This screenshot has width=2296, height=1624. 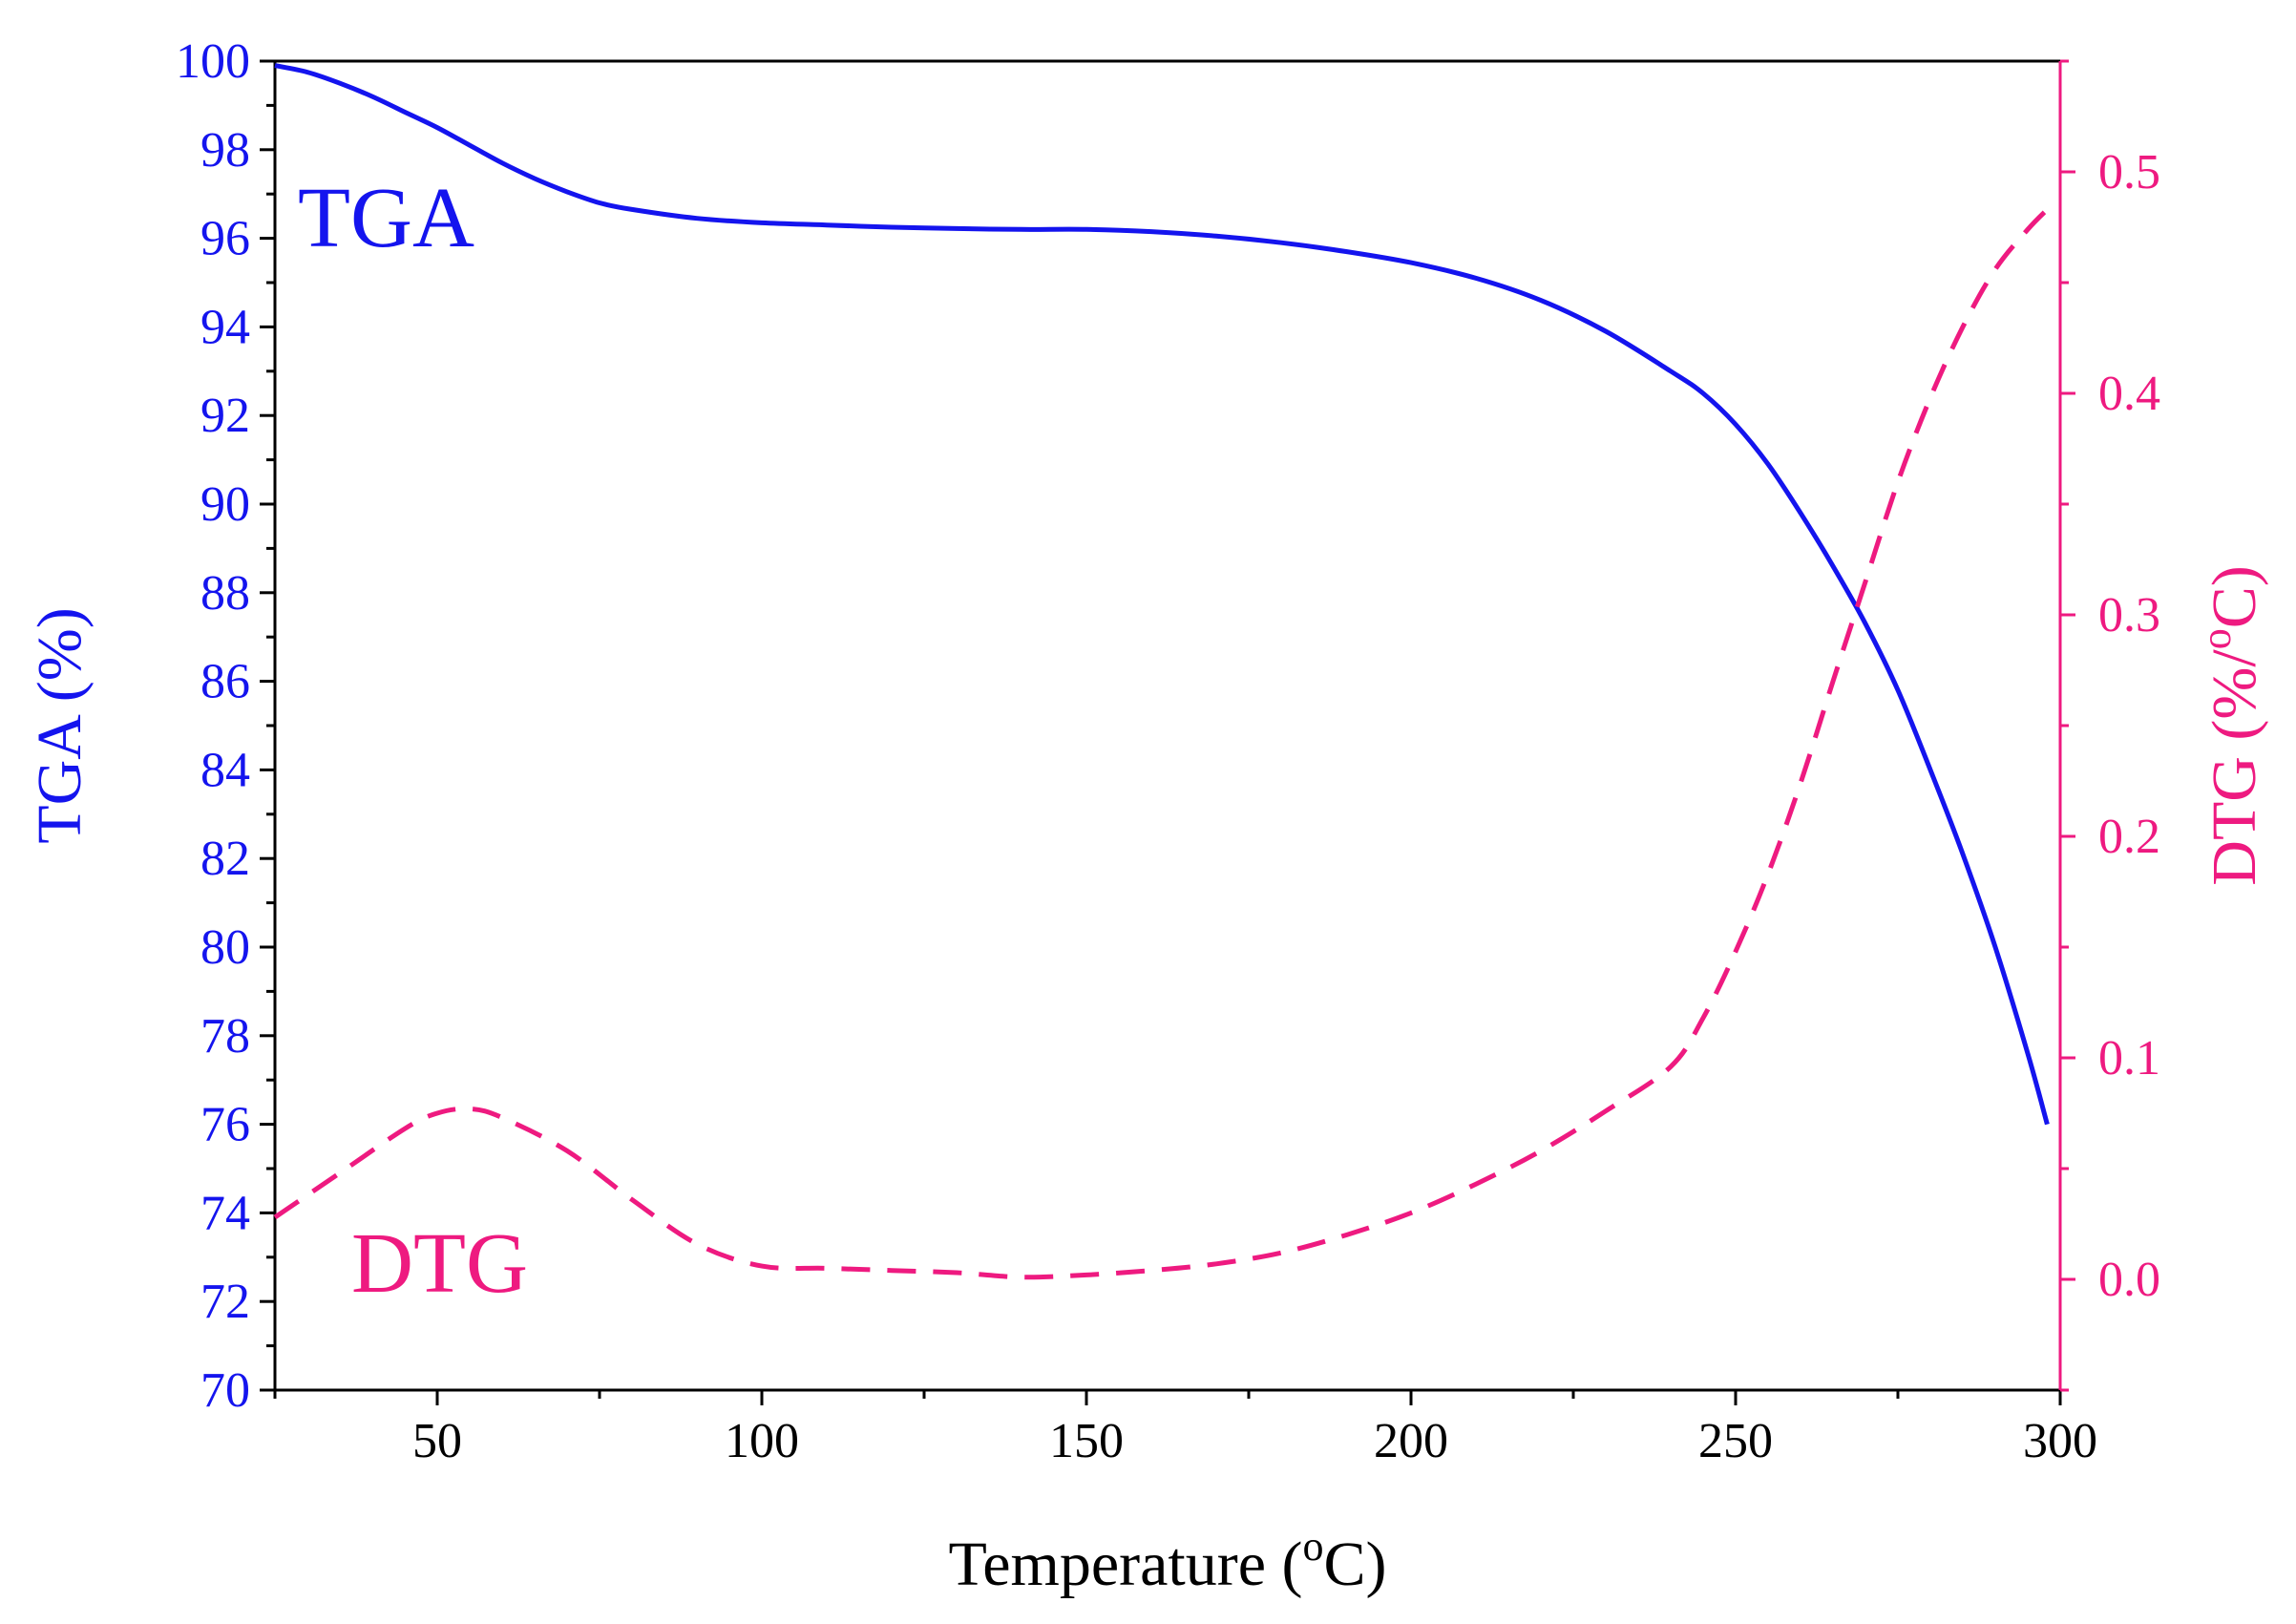 What do you see at coordinates (225, 504) in the screenshot?
I see `y-left-tick-label: 90` at bounding box center [225, 504].